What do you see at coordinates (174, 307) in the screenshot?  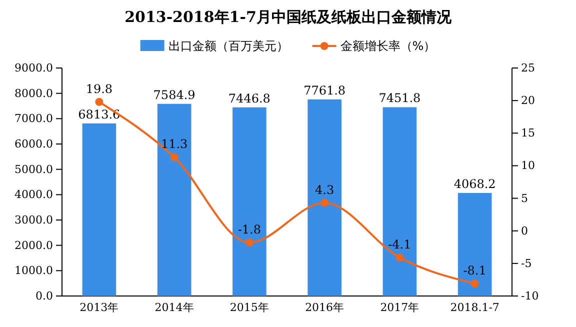 I see `x-tick-label: 2014年` at bounding box center [174, 307].